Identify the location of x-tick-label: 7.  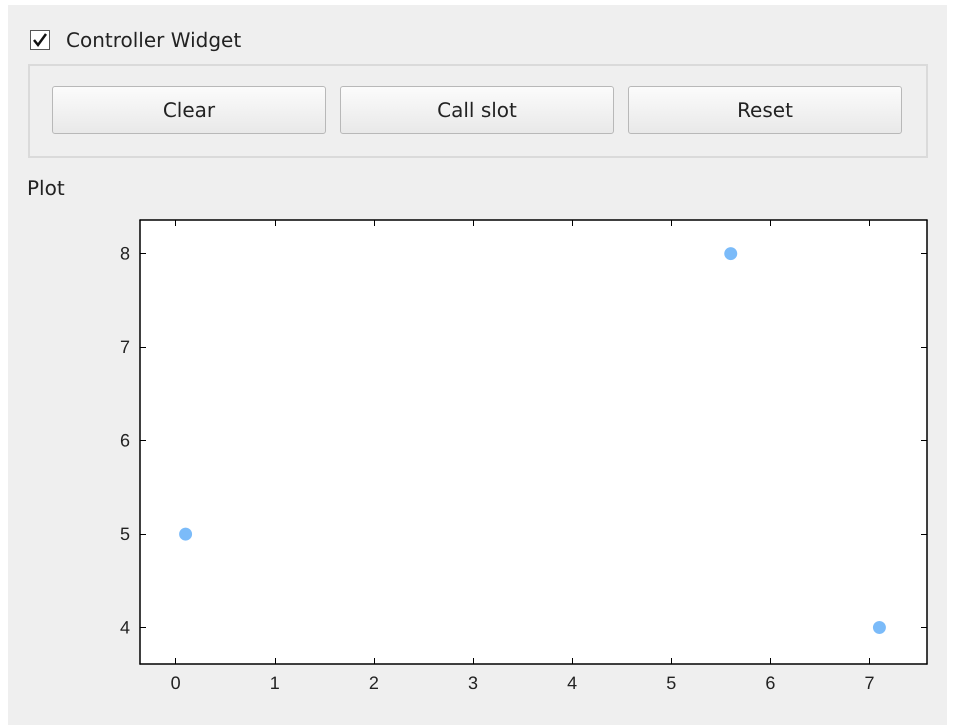
(869, 683).